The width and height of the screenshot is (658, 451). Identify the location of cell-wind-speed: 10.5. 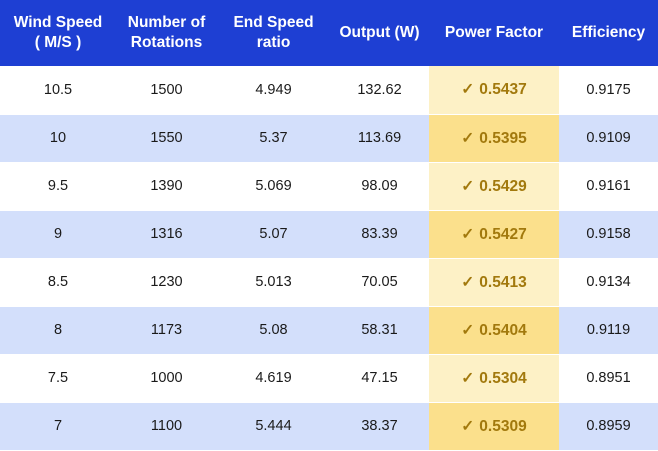
(58, 90).